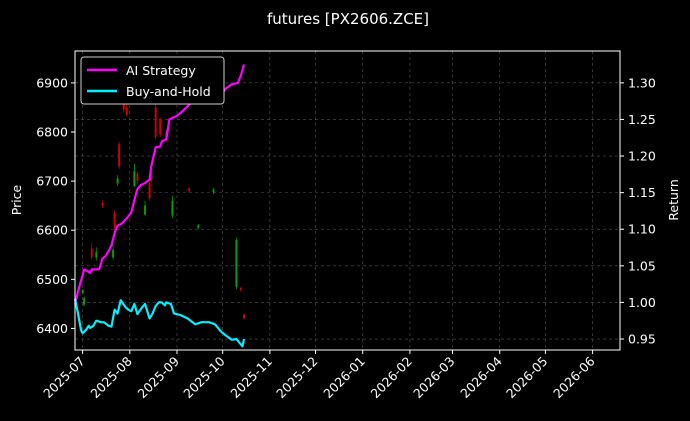 This screenshot has height=421, width=690. What do you see at coordinates (152, 80) in the screenshot?
I see `legend: AI Strategy Buy-and-Hold` at bounding box center [152, 80].